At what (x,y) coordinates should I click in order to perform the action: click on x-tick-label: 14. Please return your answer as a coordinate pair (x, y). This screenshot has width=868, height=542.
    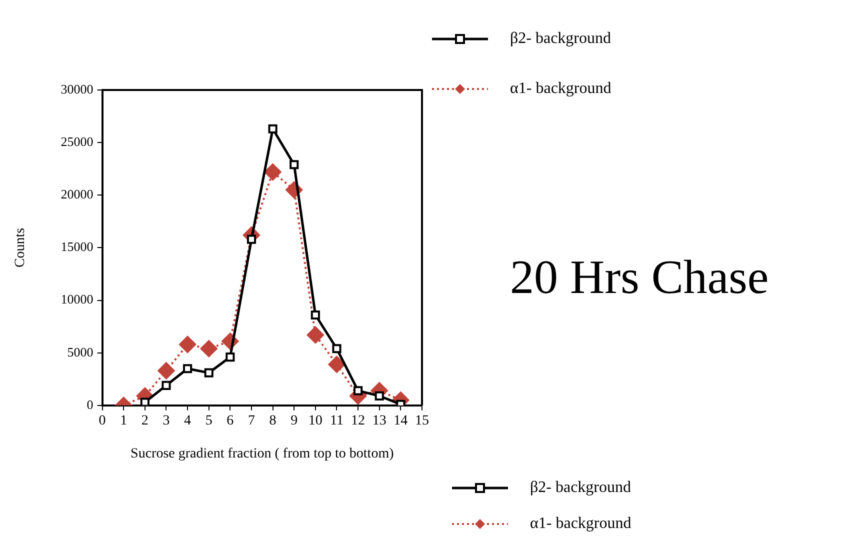
    Looking at the image, I should click on (401, 420).